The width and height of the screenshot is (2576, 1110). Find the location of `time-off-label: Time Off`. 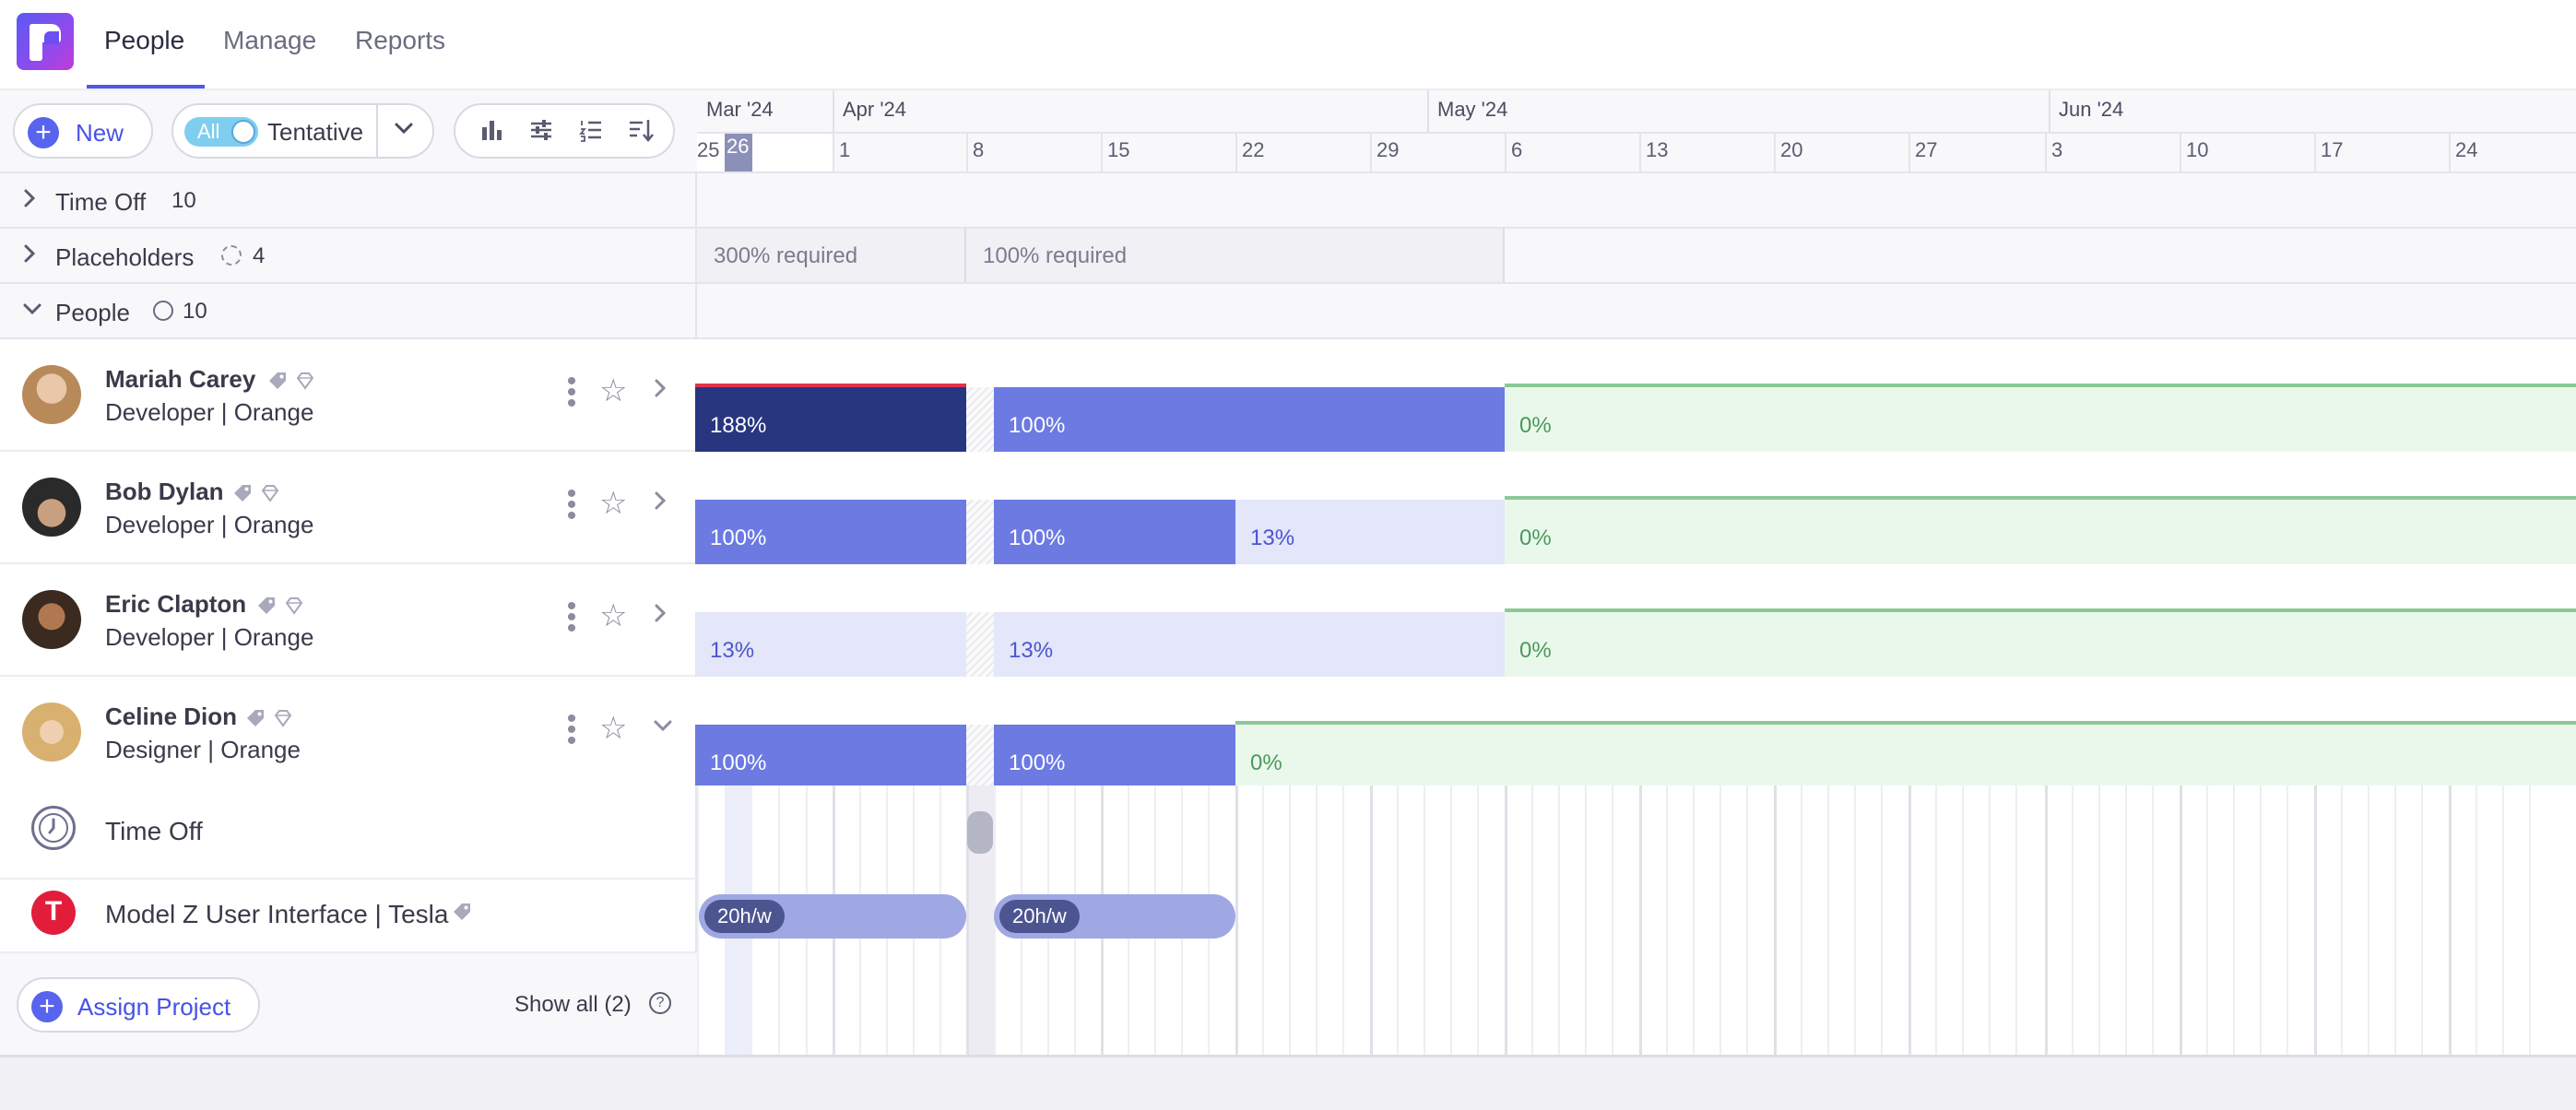

time-off-label: Time Off is located at coordinates (154, 831).